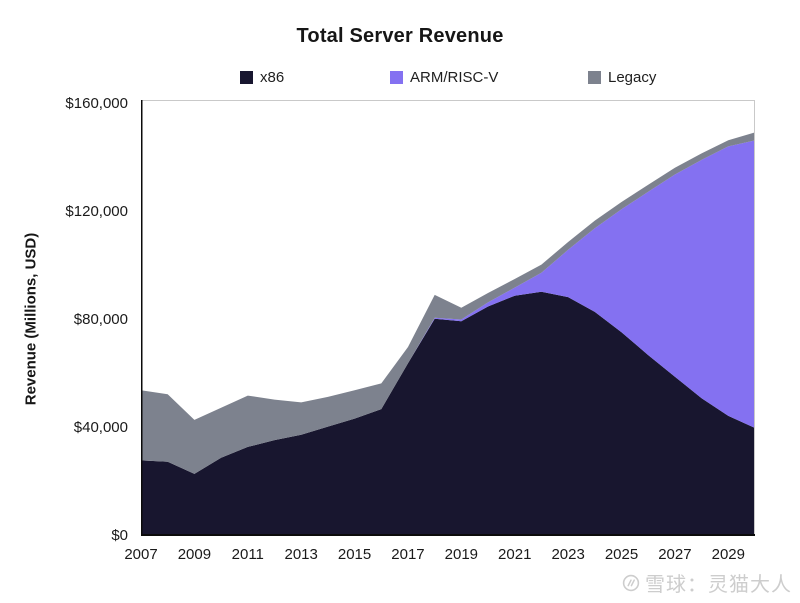  What do you see at coordinates (96, 211) in the screenshot?
I see `y-tick-label: $120,000` at bounding box center [96, 211].